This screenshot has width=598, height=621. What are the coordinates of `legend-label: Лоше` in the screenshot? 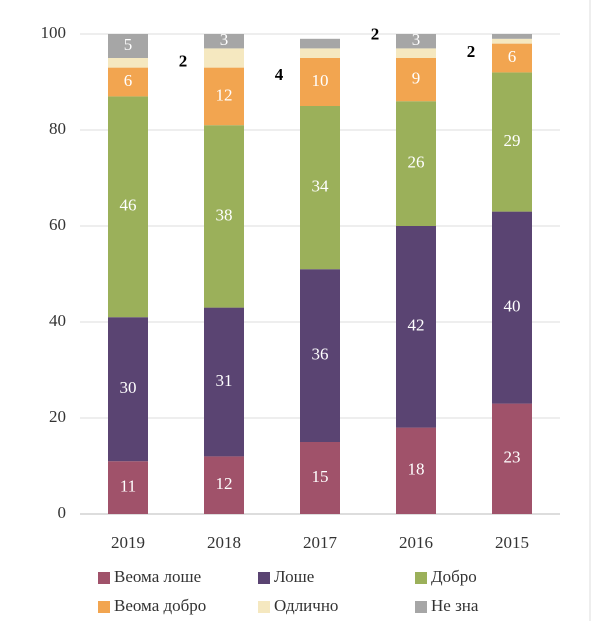 It's located at (294, 576).